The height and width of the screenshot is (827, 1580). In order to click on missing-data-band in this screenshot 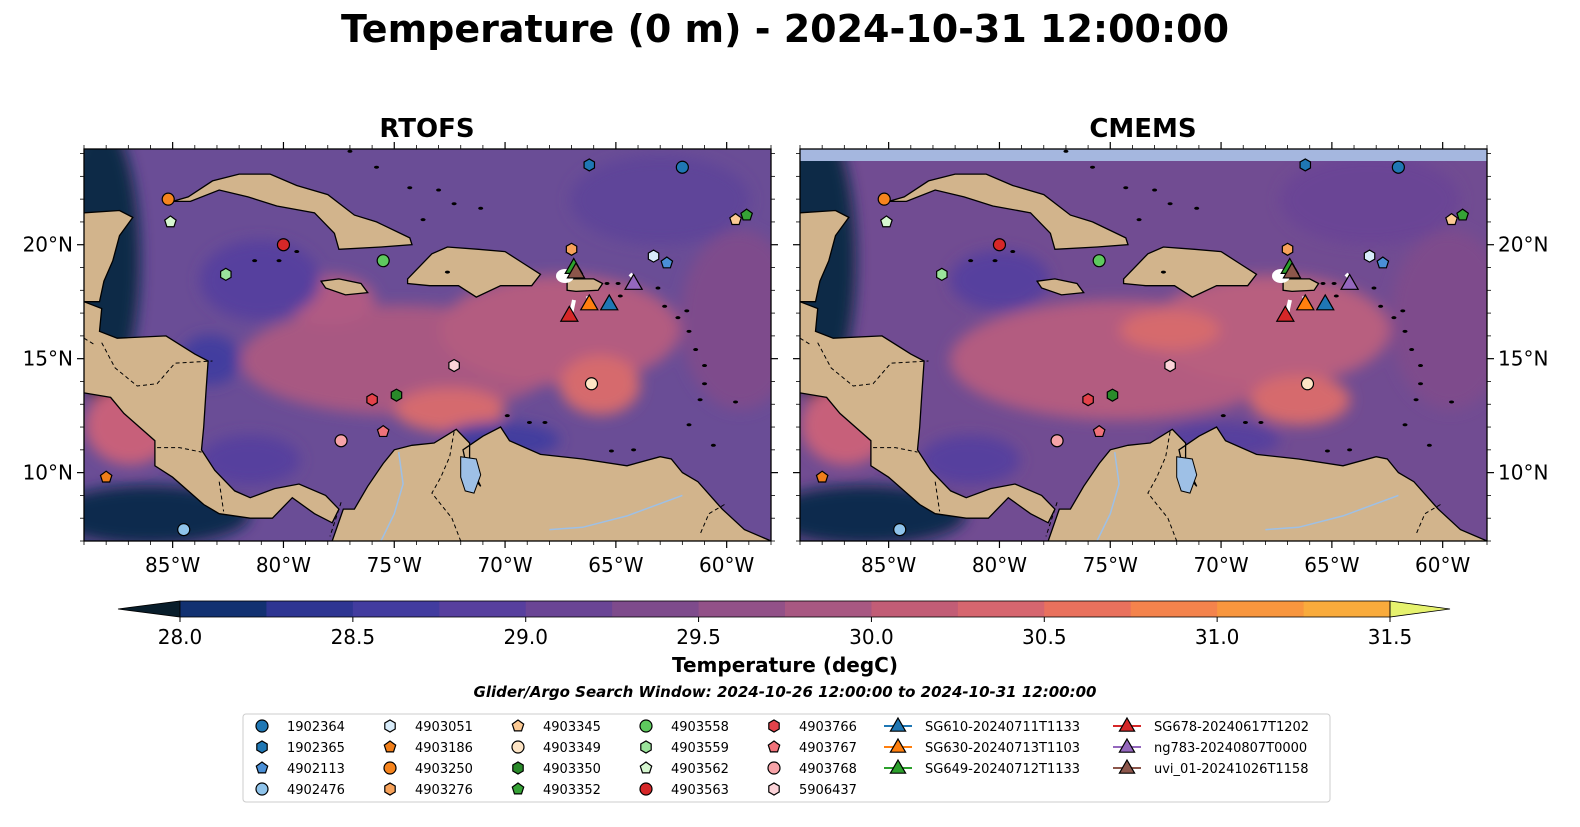, I will do `click(1143, 155)`.